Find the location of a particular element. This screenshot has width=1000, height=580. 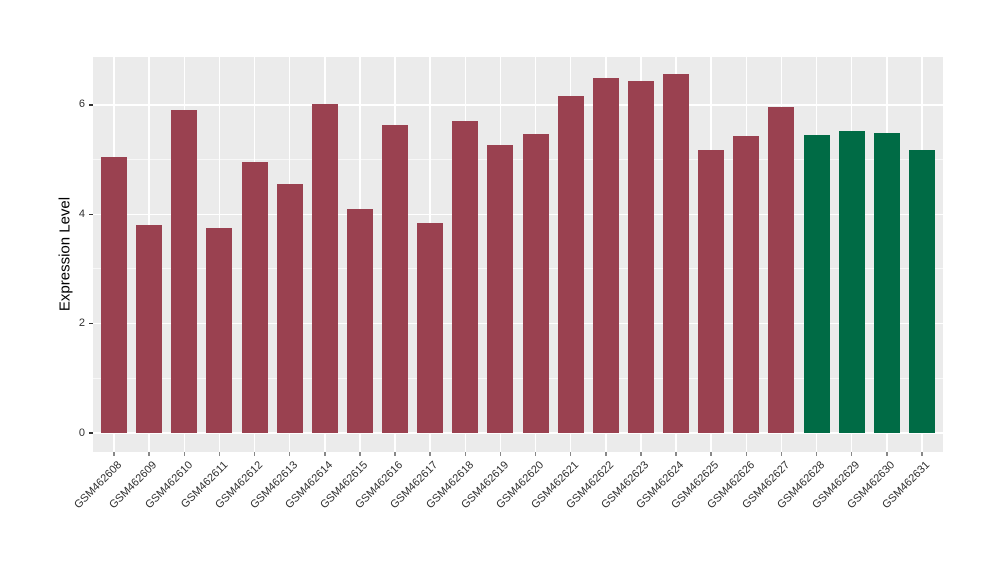

bar-GSM462610 is located at coordinates (184, 271).